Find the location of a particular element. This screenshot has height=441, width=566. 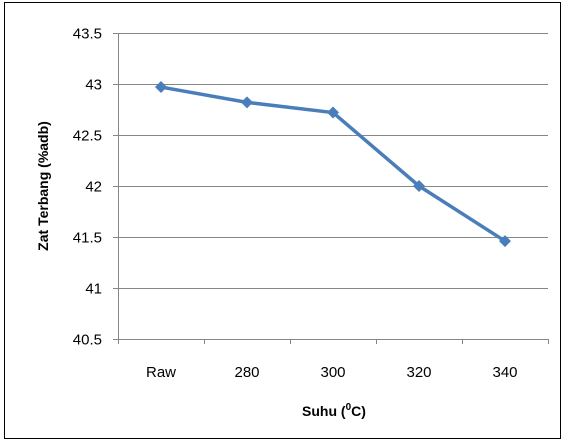

x-axis-title: Suhu (0C) is located at coordinates (334, 410).